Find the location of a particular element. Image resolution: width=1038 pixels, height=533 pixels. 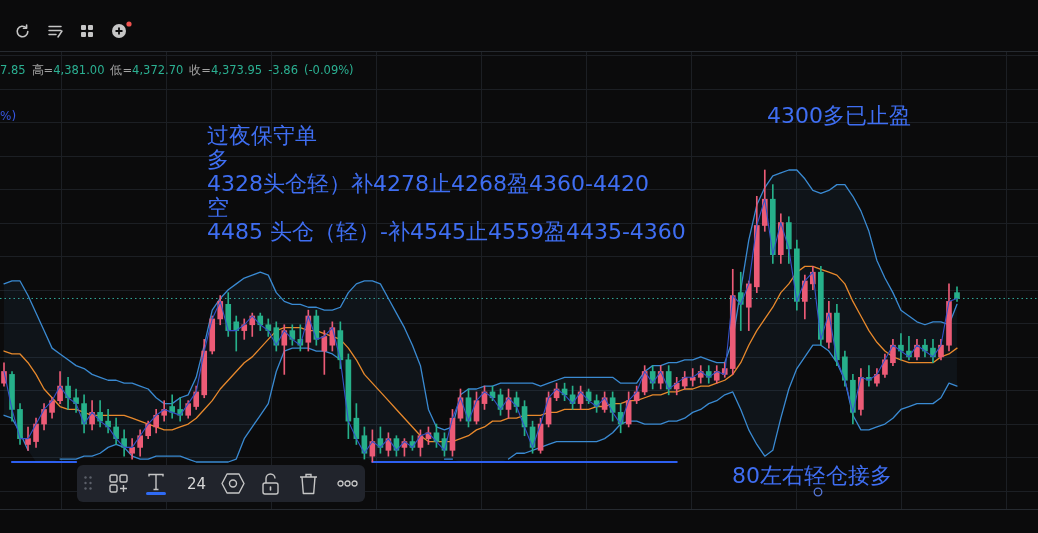

annotation: 多 is located at coordinates (218, 159).